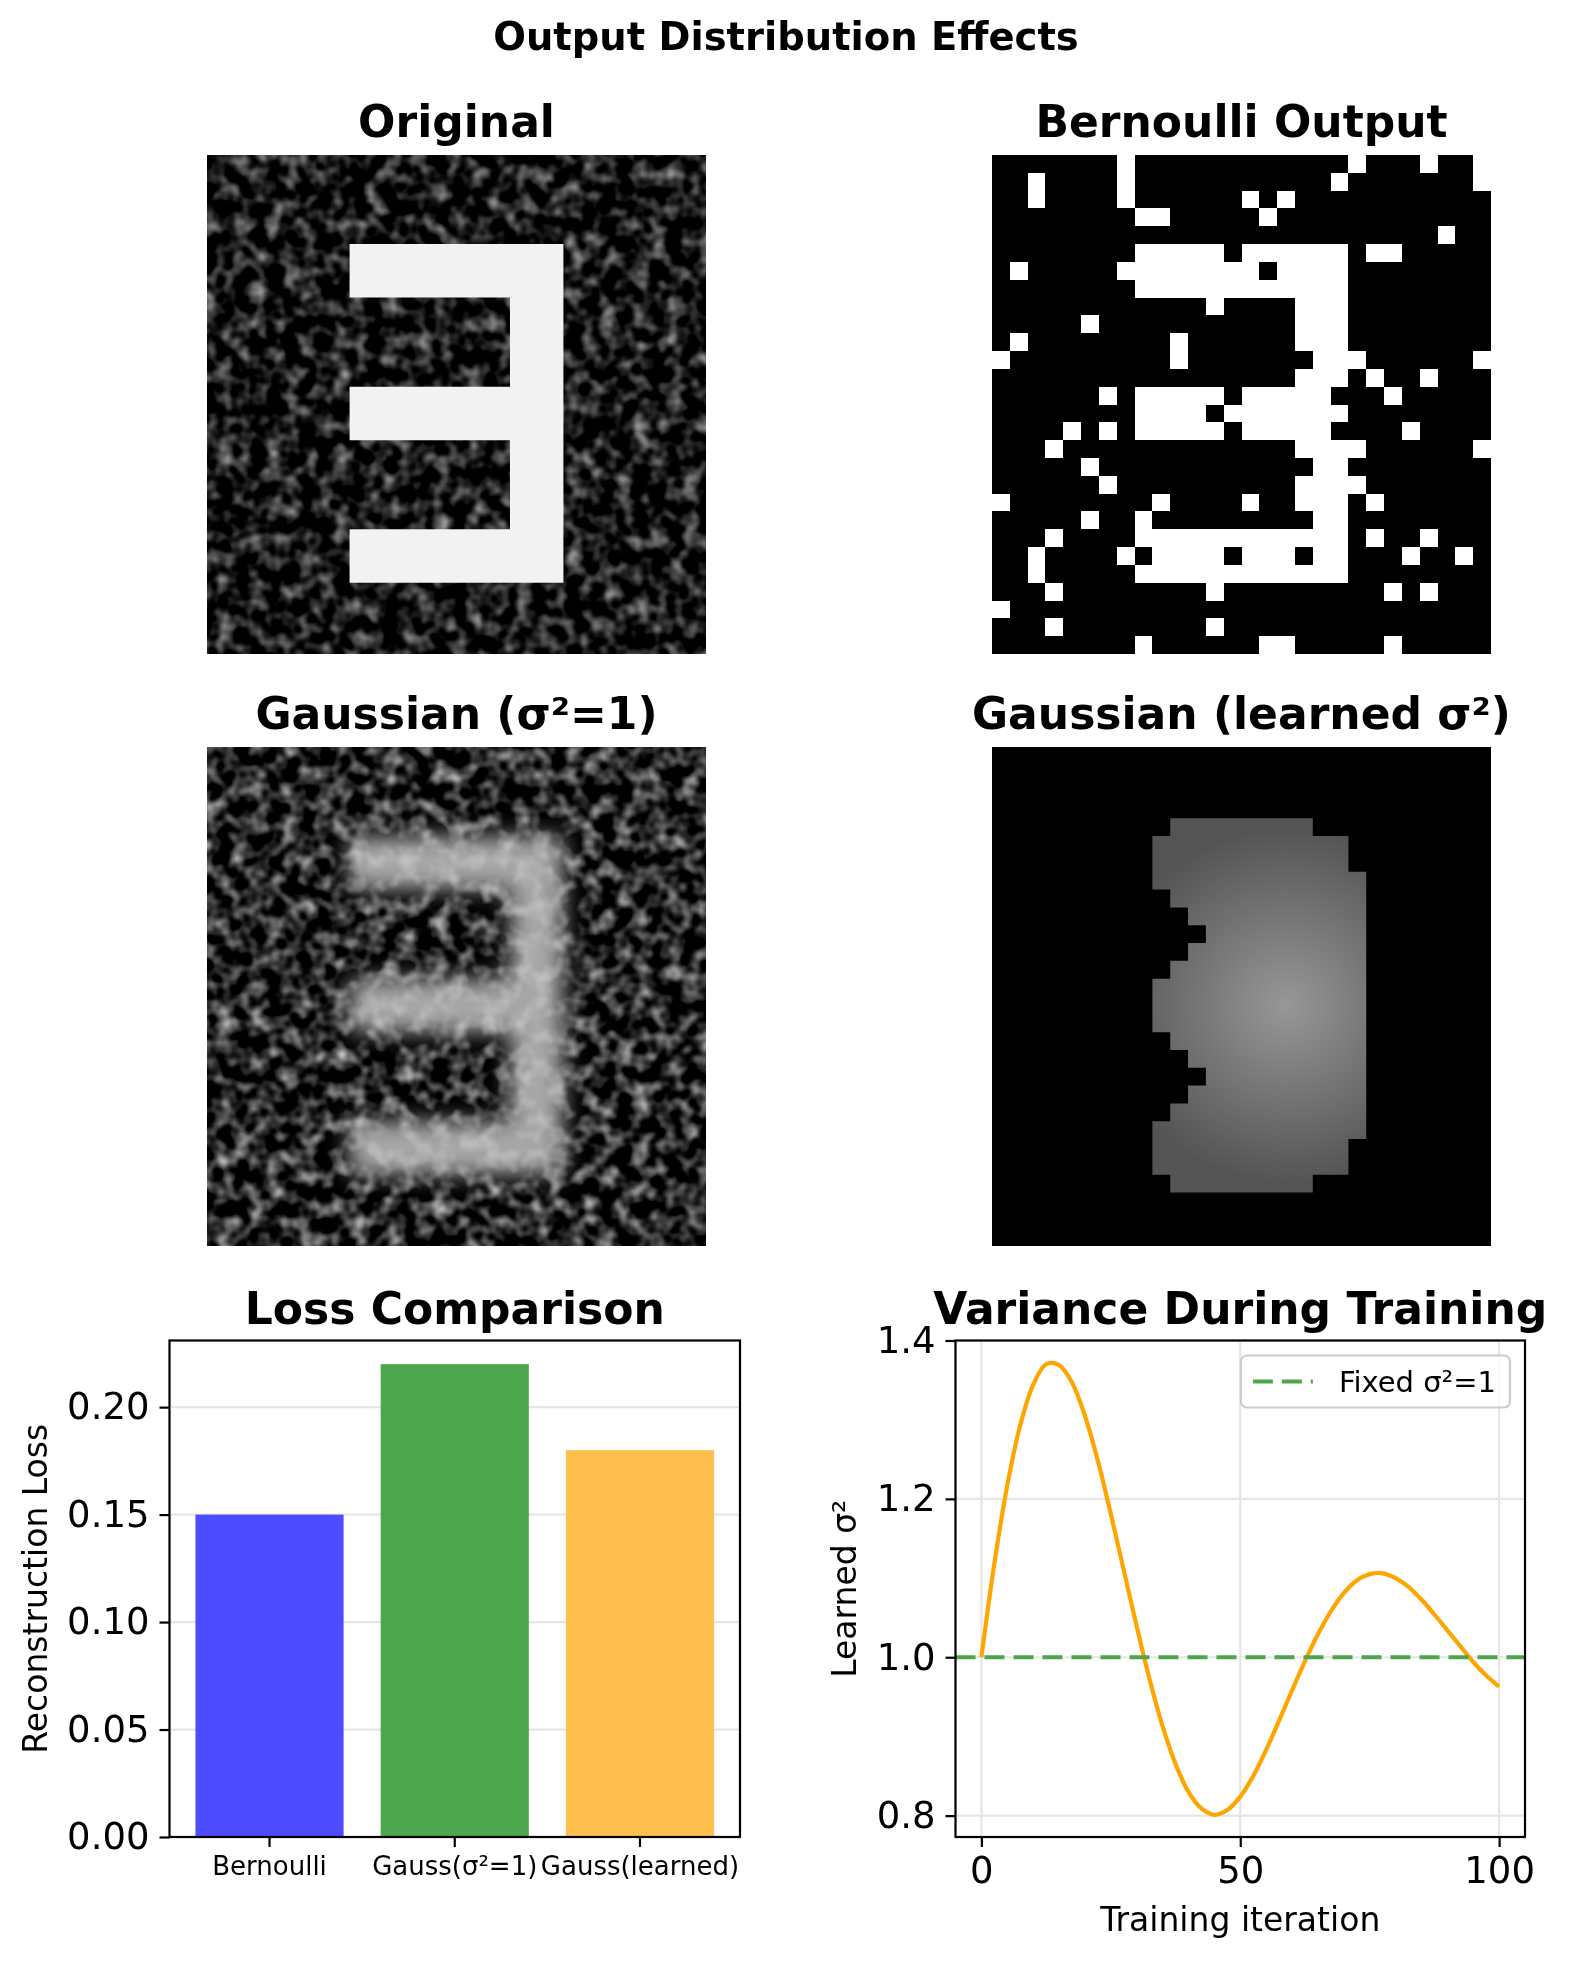 Image resolution: width=1572 pixels, height=1961 pixels. I want to click on y-tick-label: 1.0, so click(906, 1657).